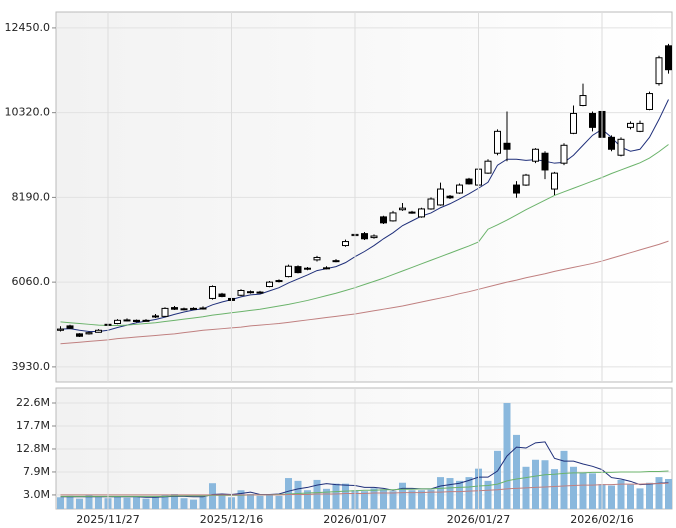  What do you see at coordinates (31, 196) in the screenshot?
I see `y-tick-label: 8190.0` at bounding box center [31, 196].